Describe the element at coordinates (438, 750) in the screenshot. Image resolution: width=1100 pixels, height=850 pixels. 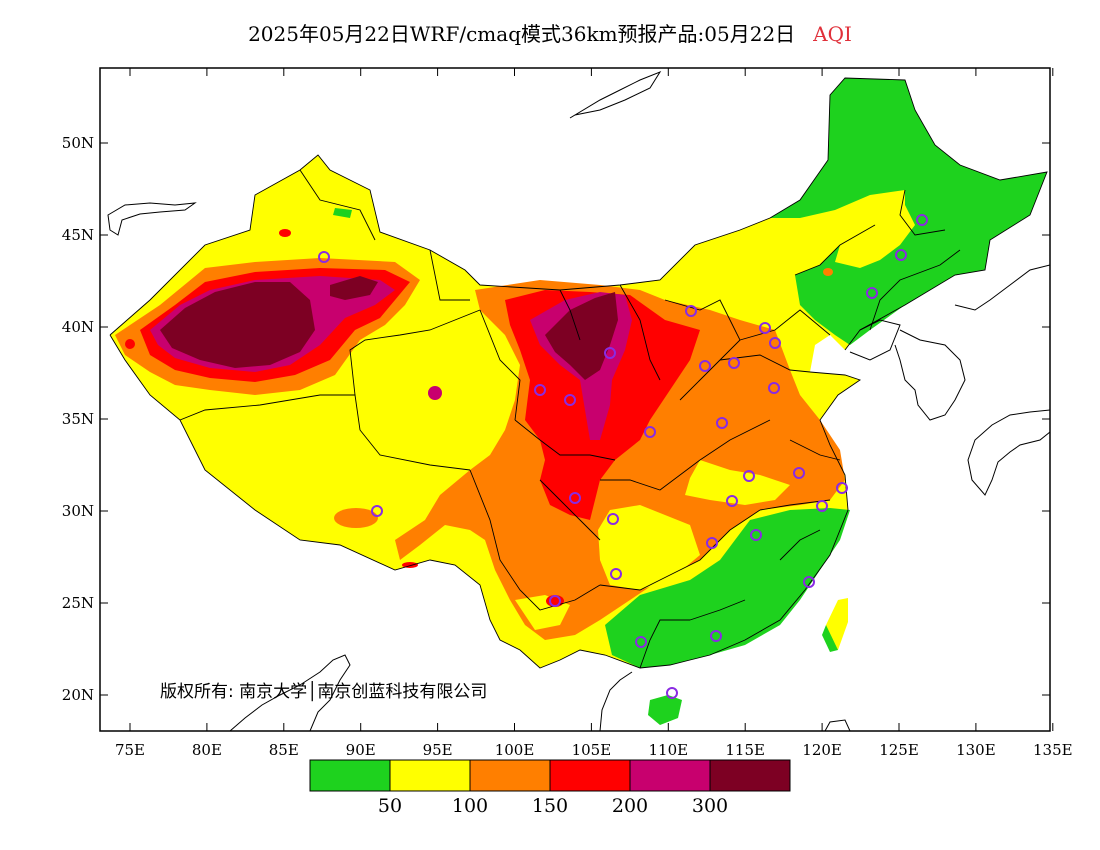
I see `x-tick-label: 95E` at that location.